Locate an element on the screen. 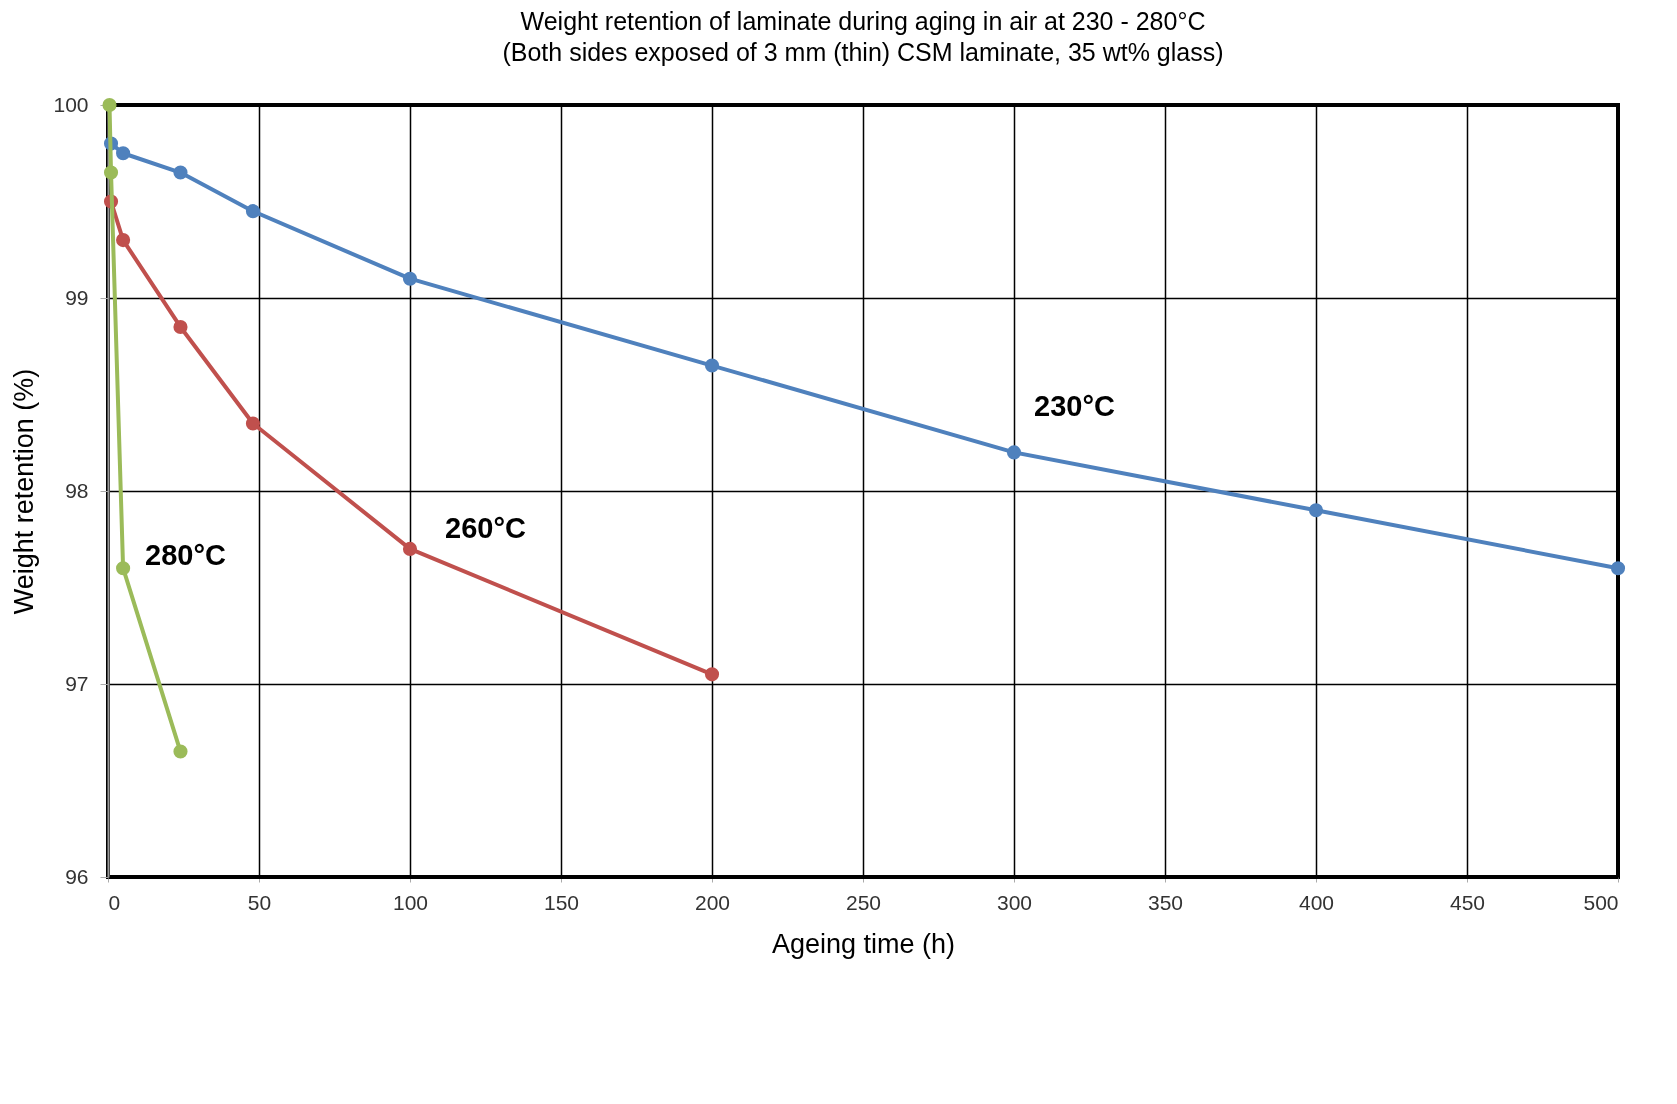  x-tick-label: 200 is located at coordinates (712, 902).